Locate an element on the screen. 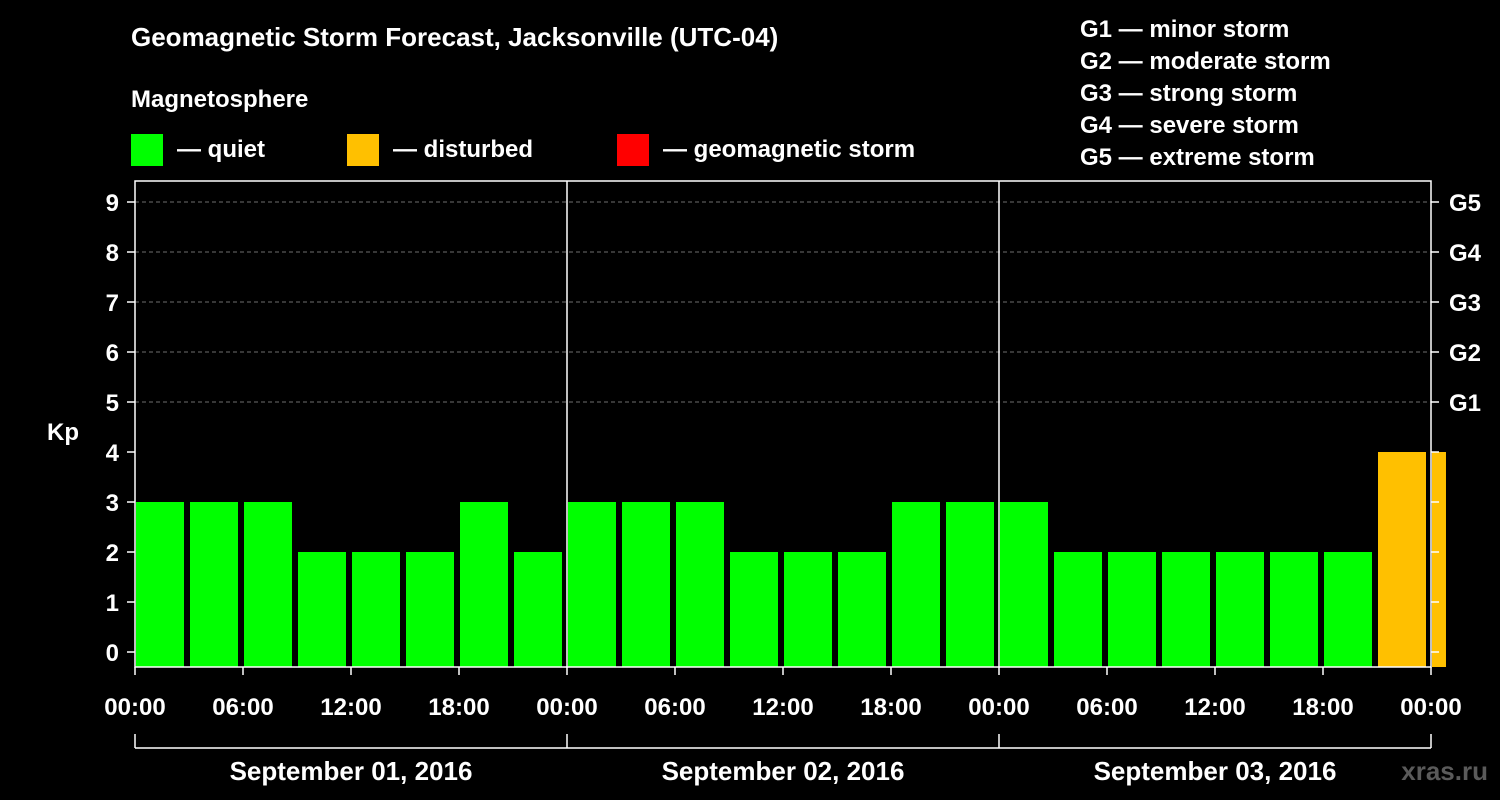  xtick-label-11: 18:00 is located at coordinates (1322, 707).